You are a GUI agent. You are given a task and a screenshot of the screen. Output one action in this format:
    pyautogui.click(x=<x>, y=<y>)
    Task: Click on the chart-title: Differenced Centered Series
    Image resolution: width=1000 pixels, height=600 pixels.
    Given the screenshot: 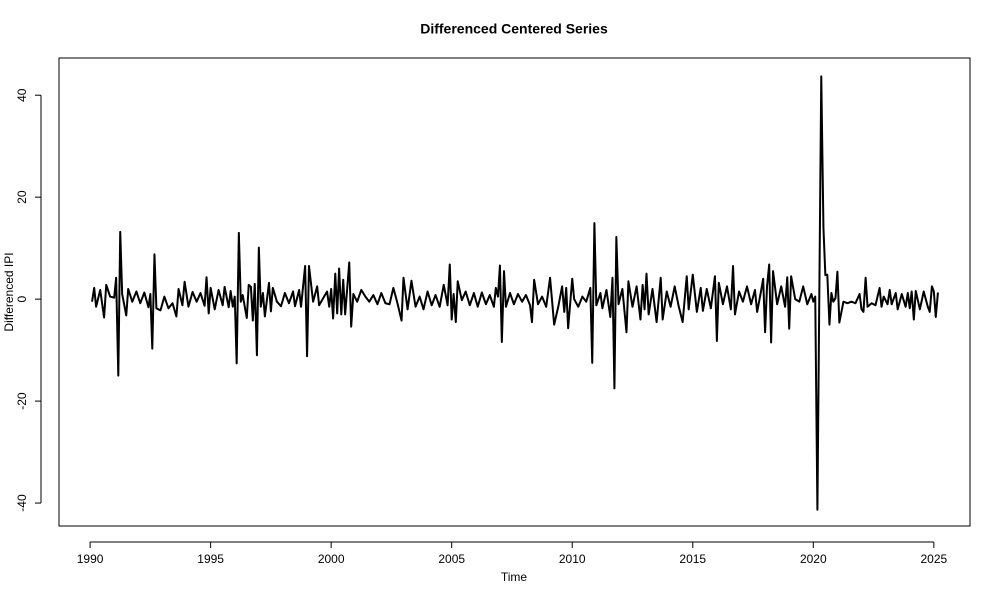 What is the action you would take?
    pyautogui.click(x=514, y=29)
    